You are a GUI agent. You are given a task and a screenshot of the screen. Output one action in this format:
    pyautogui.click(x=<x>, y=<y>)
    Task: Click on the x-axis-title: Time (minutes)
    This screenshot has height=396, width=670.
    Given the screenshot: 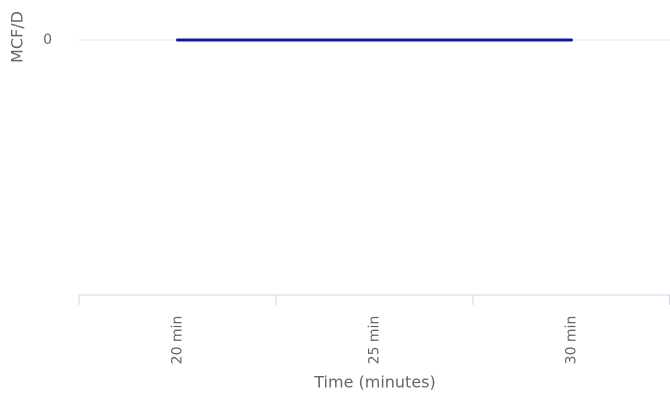 What is the action you would take?
    pyautogui.click(x=374, y=382)
    